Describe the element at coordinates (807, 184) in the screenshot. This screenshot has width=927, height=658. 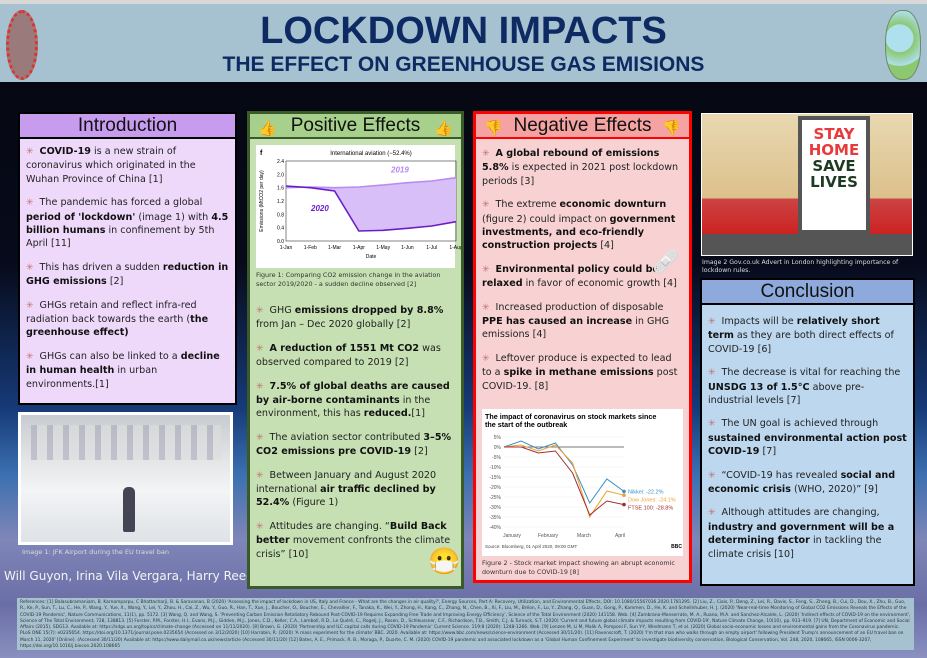
I see `stay-home-advert-image: STAY HOME SAVE LIVES` at that location.